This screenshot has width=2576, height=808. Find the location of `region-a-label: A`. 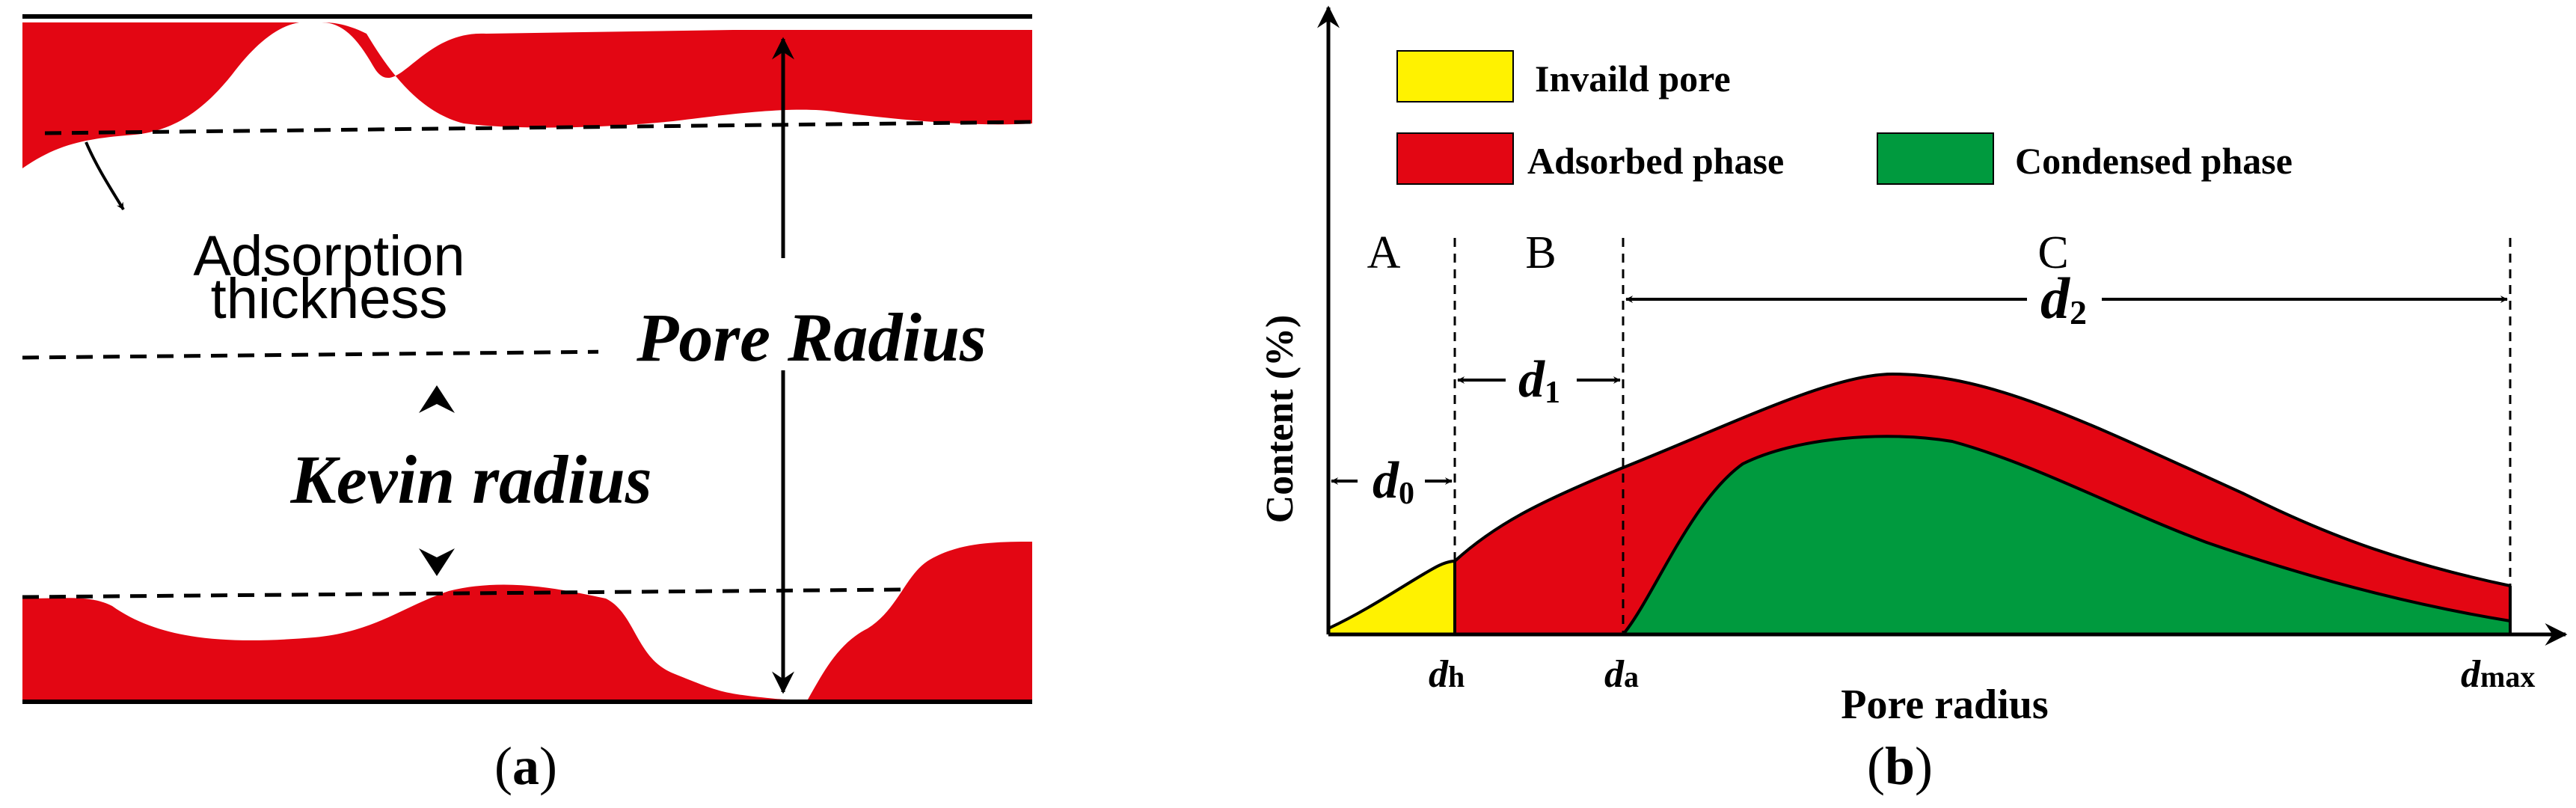

region-a-label: A is located at coordinates (1384, 252).